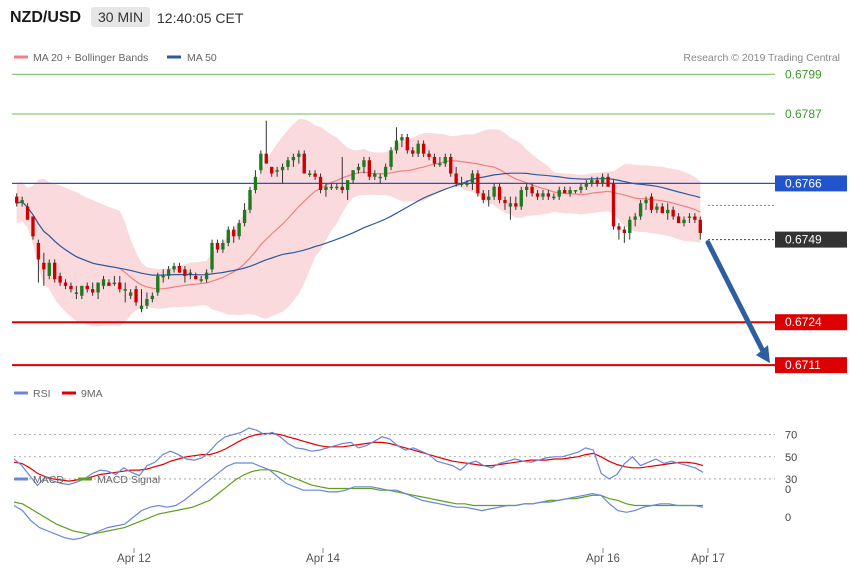 The image size is (850, 576). Describe the element at coordinates (46, 17) in the screenshot. I see `symbol-title: NZD/USD` at that location.